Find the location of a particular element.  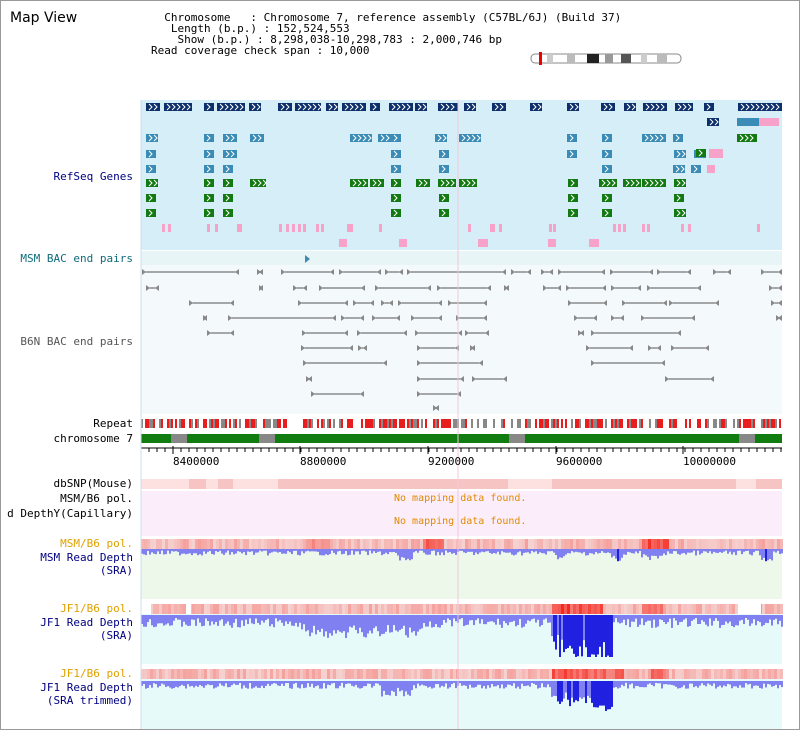

ruler-tick-label: 8400000 is located at coordinates (196, 461).